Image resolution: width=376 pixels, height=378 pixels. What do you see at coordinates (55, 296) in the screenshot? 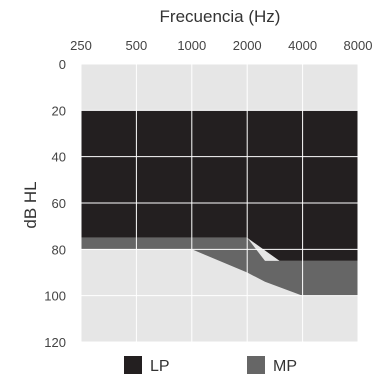
I see `y-tick-label: 100` at bounding box center [55, 296].